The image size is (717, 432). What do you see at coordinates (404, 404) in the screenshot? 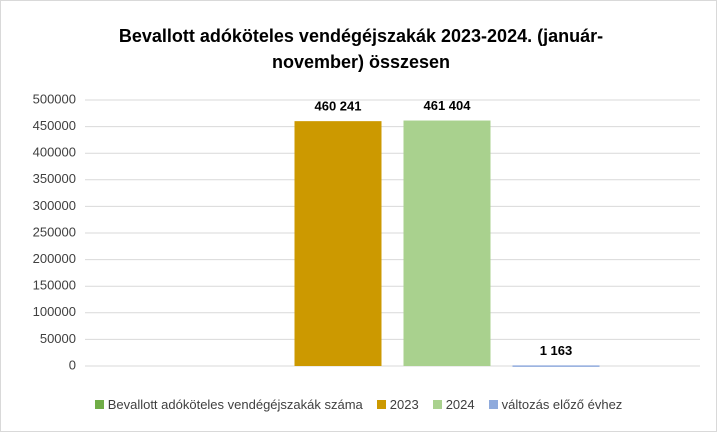
I see `legend-label: 2023` at bounding box center [404, 404].